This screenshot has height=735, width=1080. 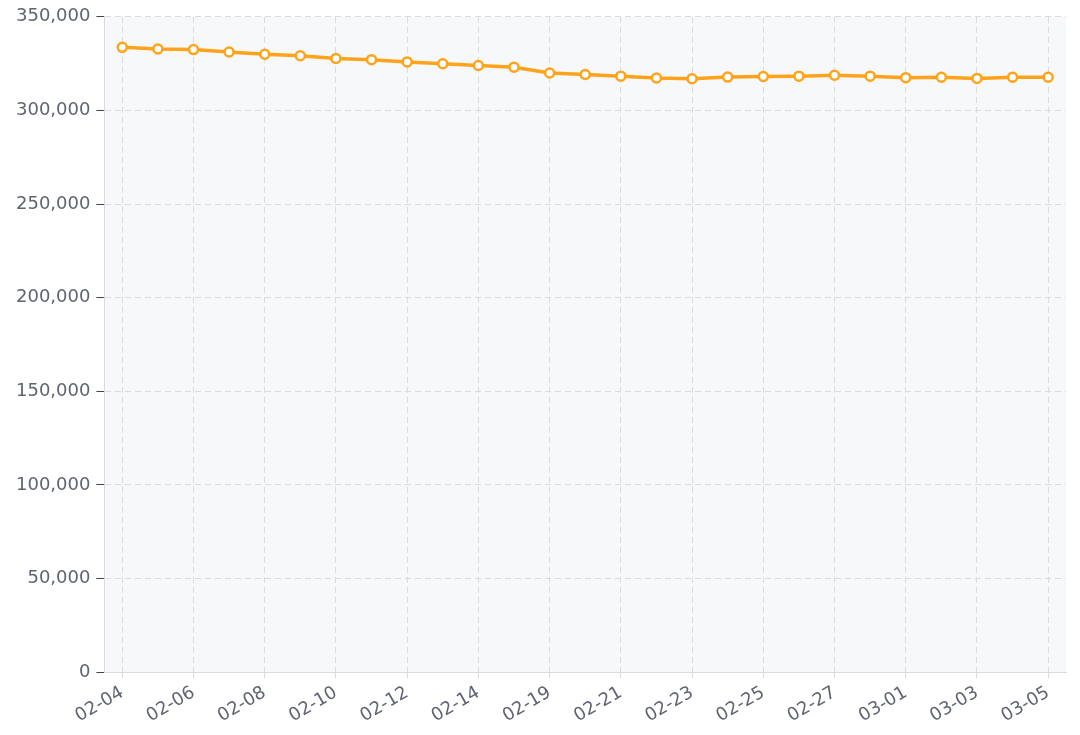 I want to click on y-tick-label: 0, so click(x=84, y=670).